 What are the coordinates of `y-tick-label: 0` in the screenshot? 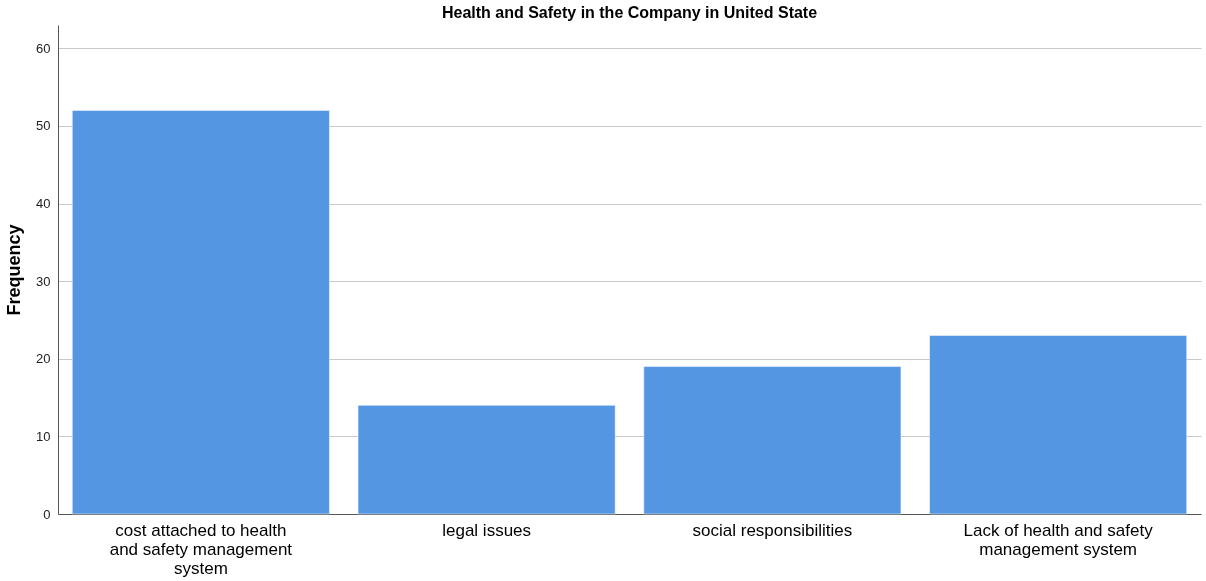 It's located at (47, 514).